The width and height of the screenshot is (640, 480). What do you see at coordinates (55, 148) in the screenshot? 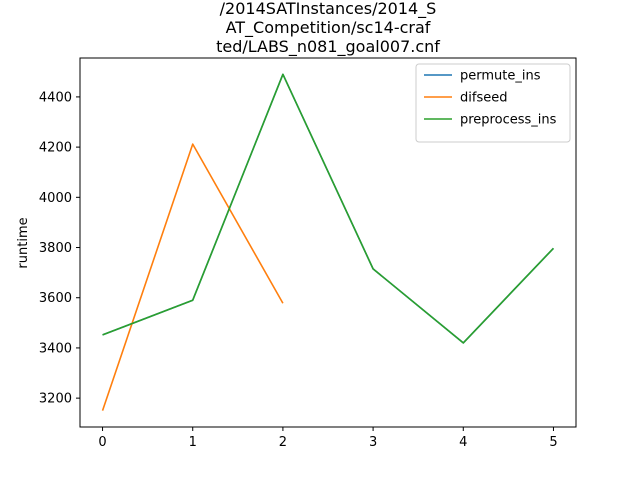
I see `y-tick-label: 4200` at bounding box center [55, 148].